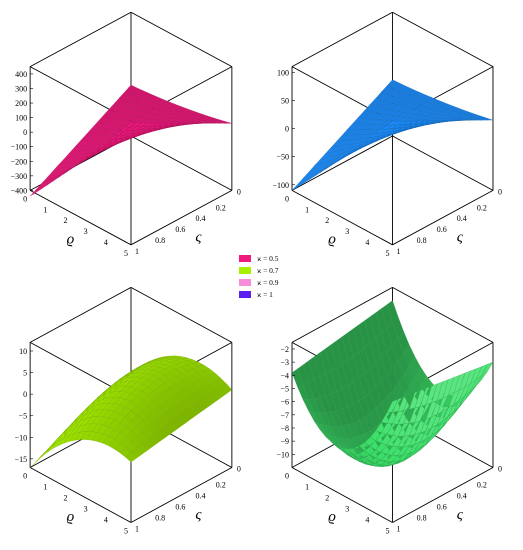  What do you see at coordinates (268, 258) in the screenshot?
I see `legend-label: ϰ = 0.5` at bounding box center [268, 258].